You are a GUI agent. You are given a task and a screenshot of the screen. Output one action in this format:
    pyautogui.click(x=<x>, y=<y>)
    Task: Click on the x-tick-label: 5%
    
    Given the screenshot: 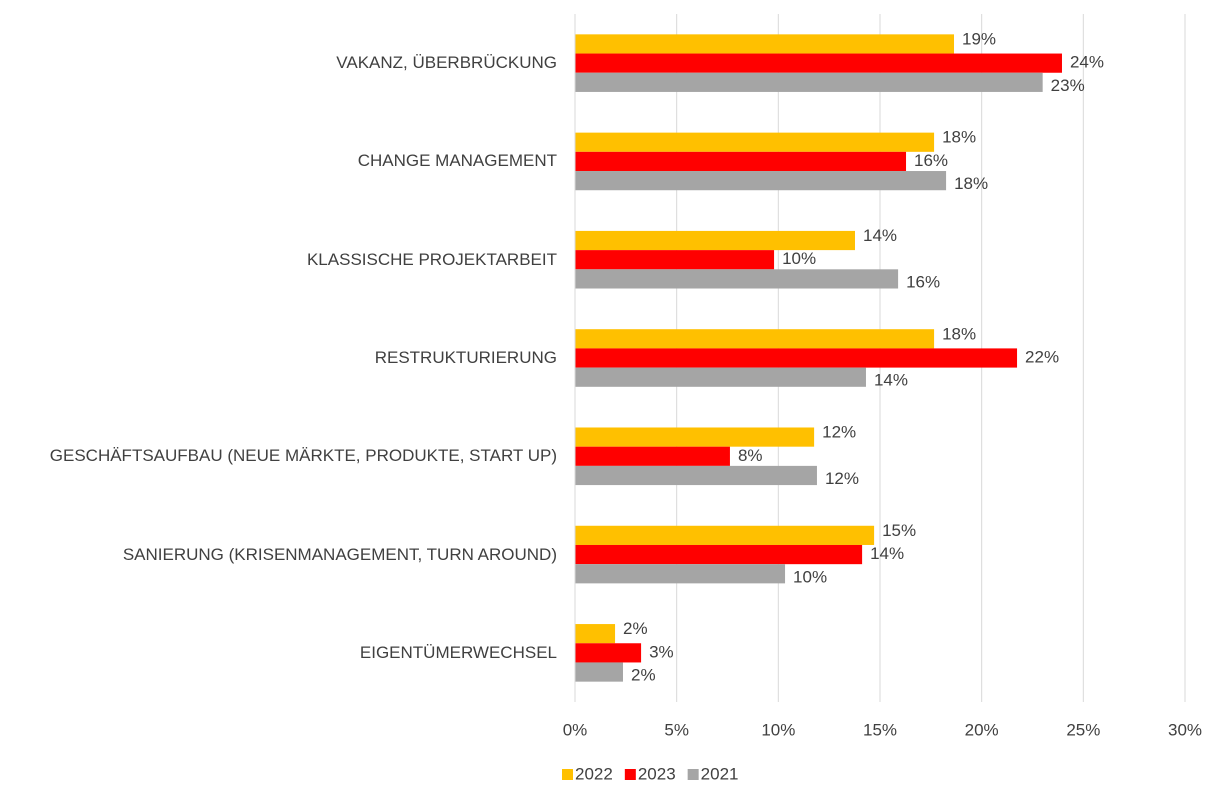 What is the action you would take?
    pyautogui.click(x=676, y=729)
    